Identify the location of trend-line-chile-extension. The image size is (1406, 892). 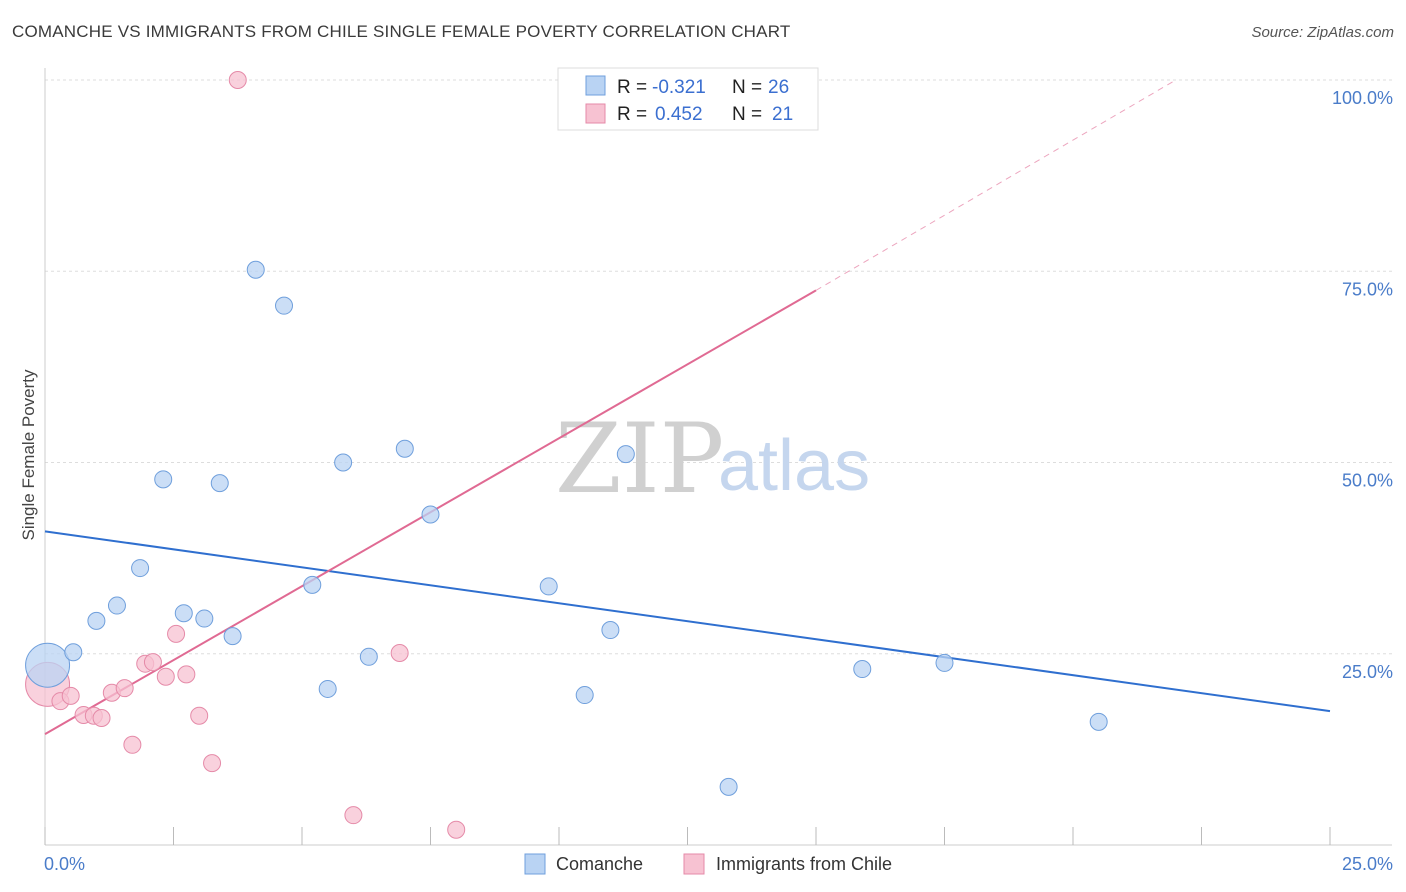
(996, 185).